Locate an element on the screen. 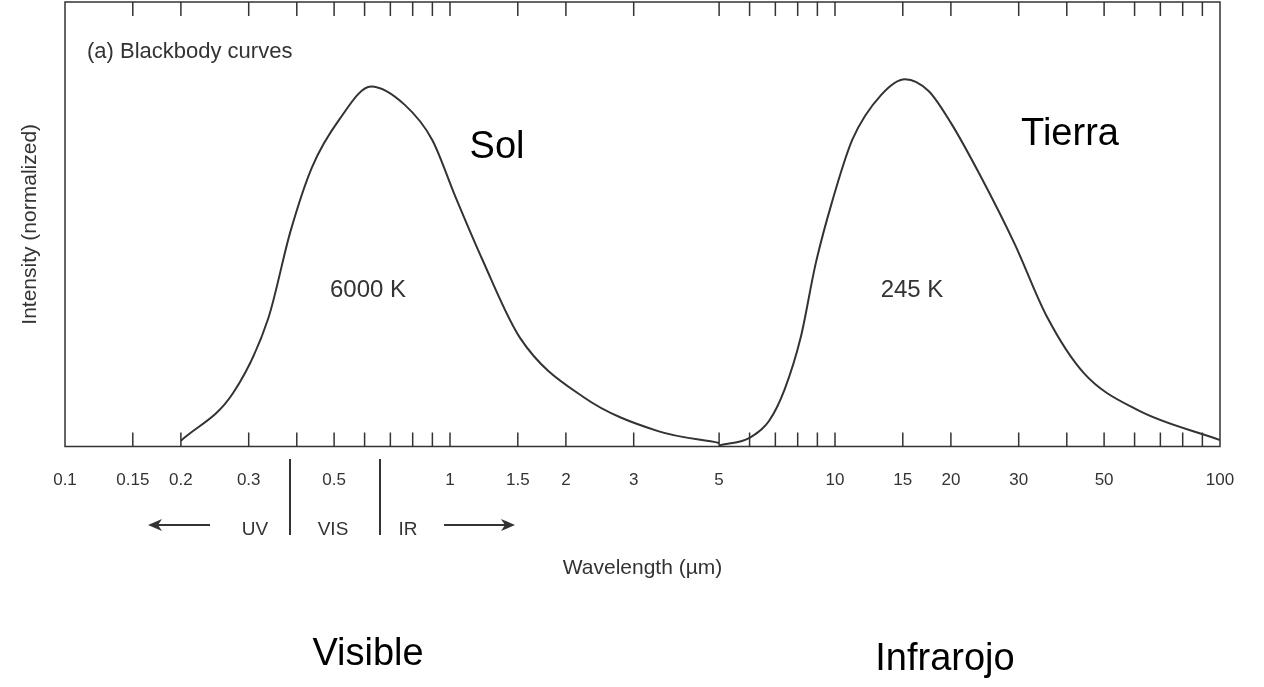  text: VIS is located at coordinates (333, 529).